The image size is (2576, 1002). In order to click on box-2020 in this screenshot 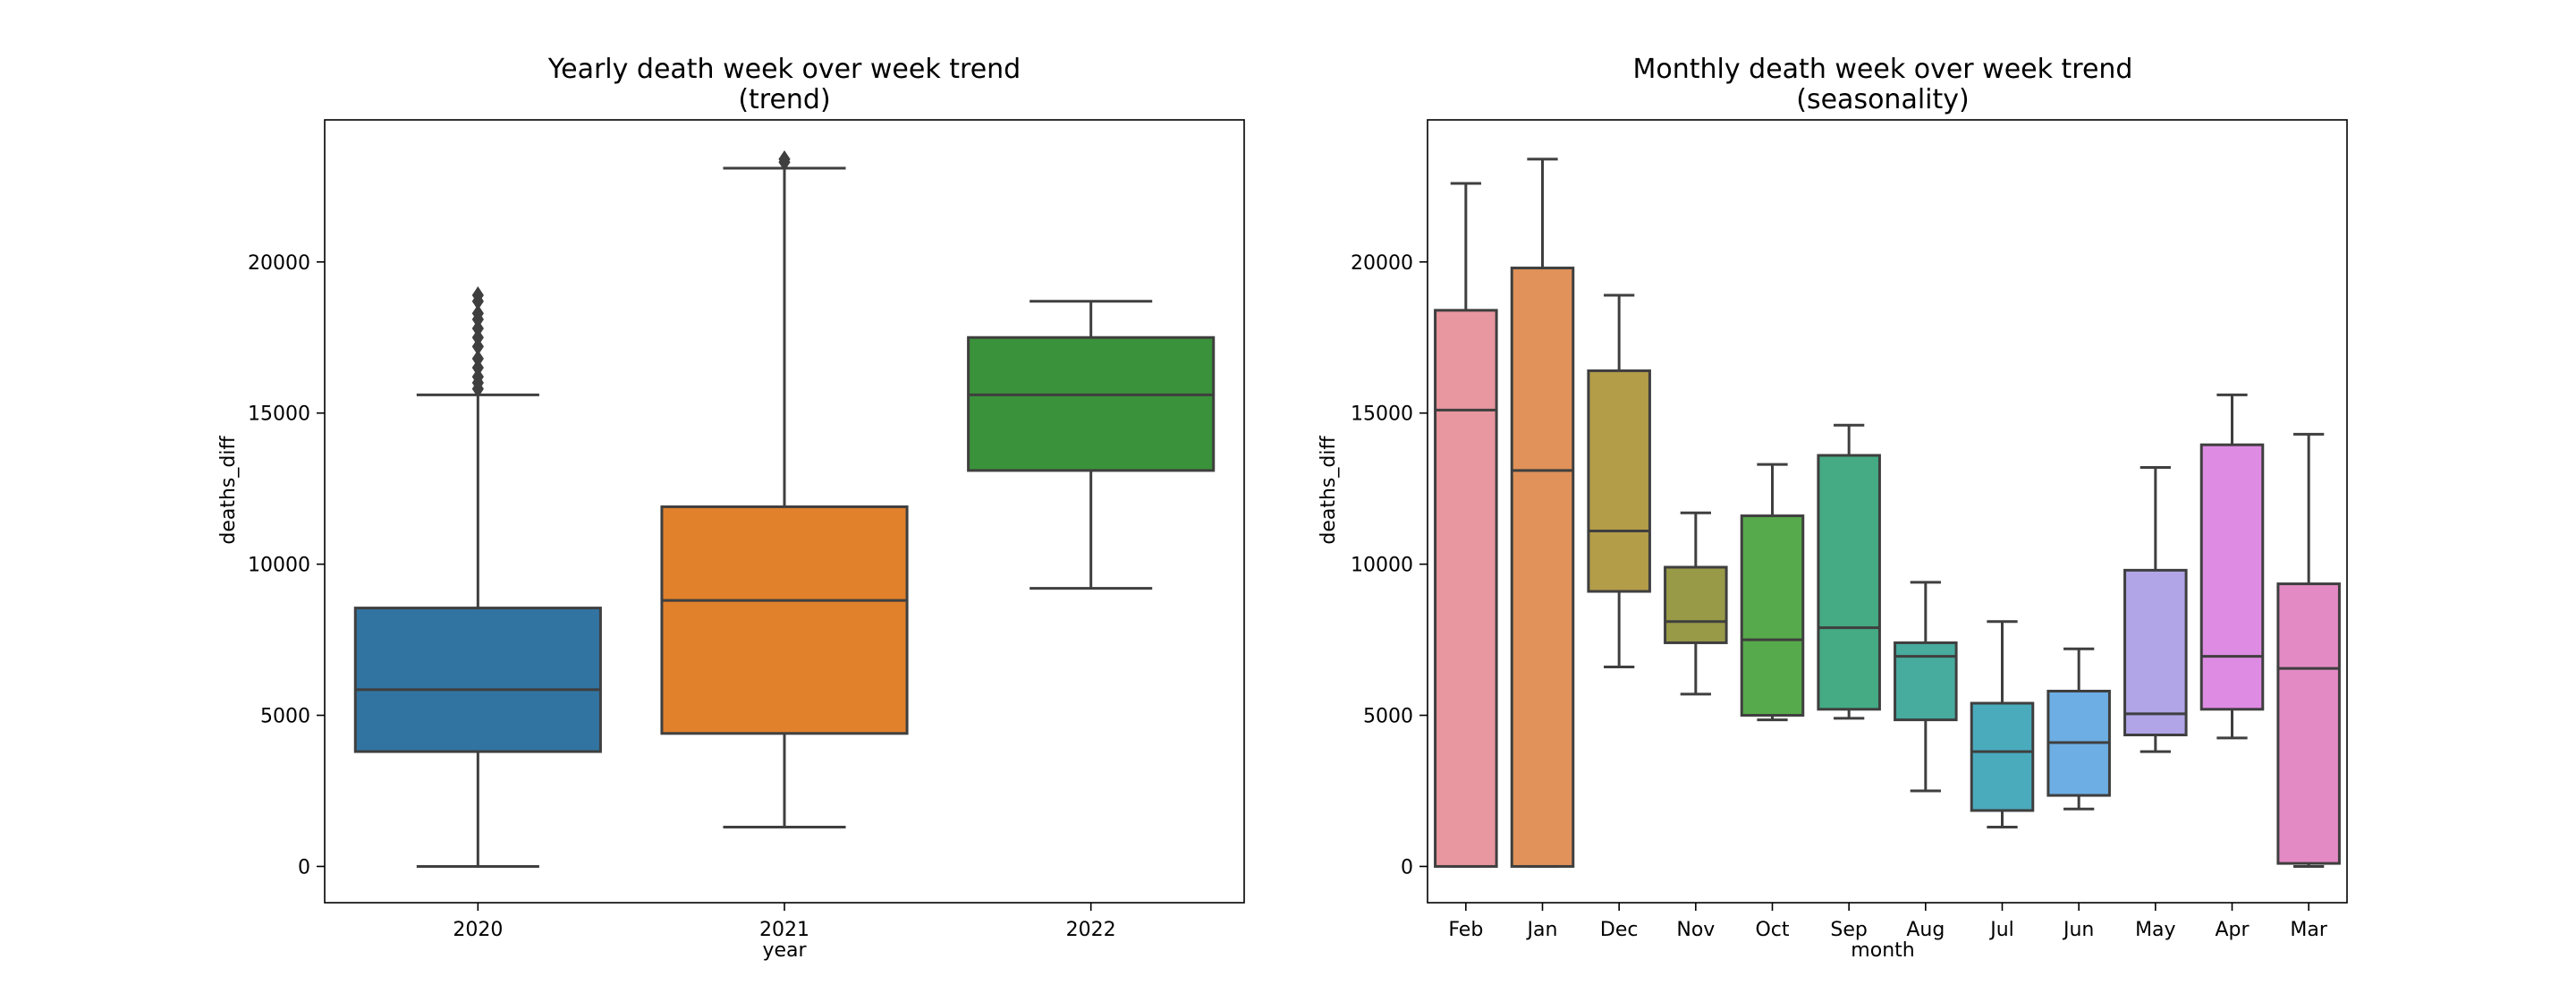, I will do `click(477, 577)`.